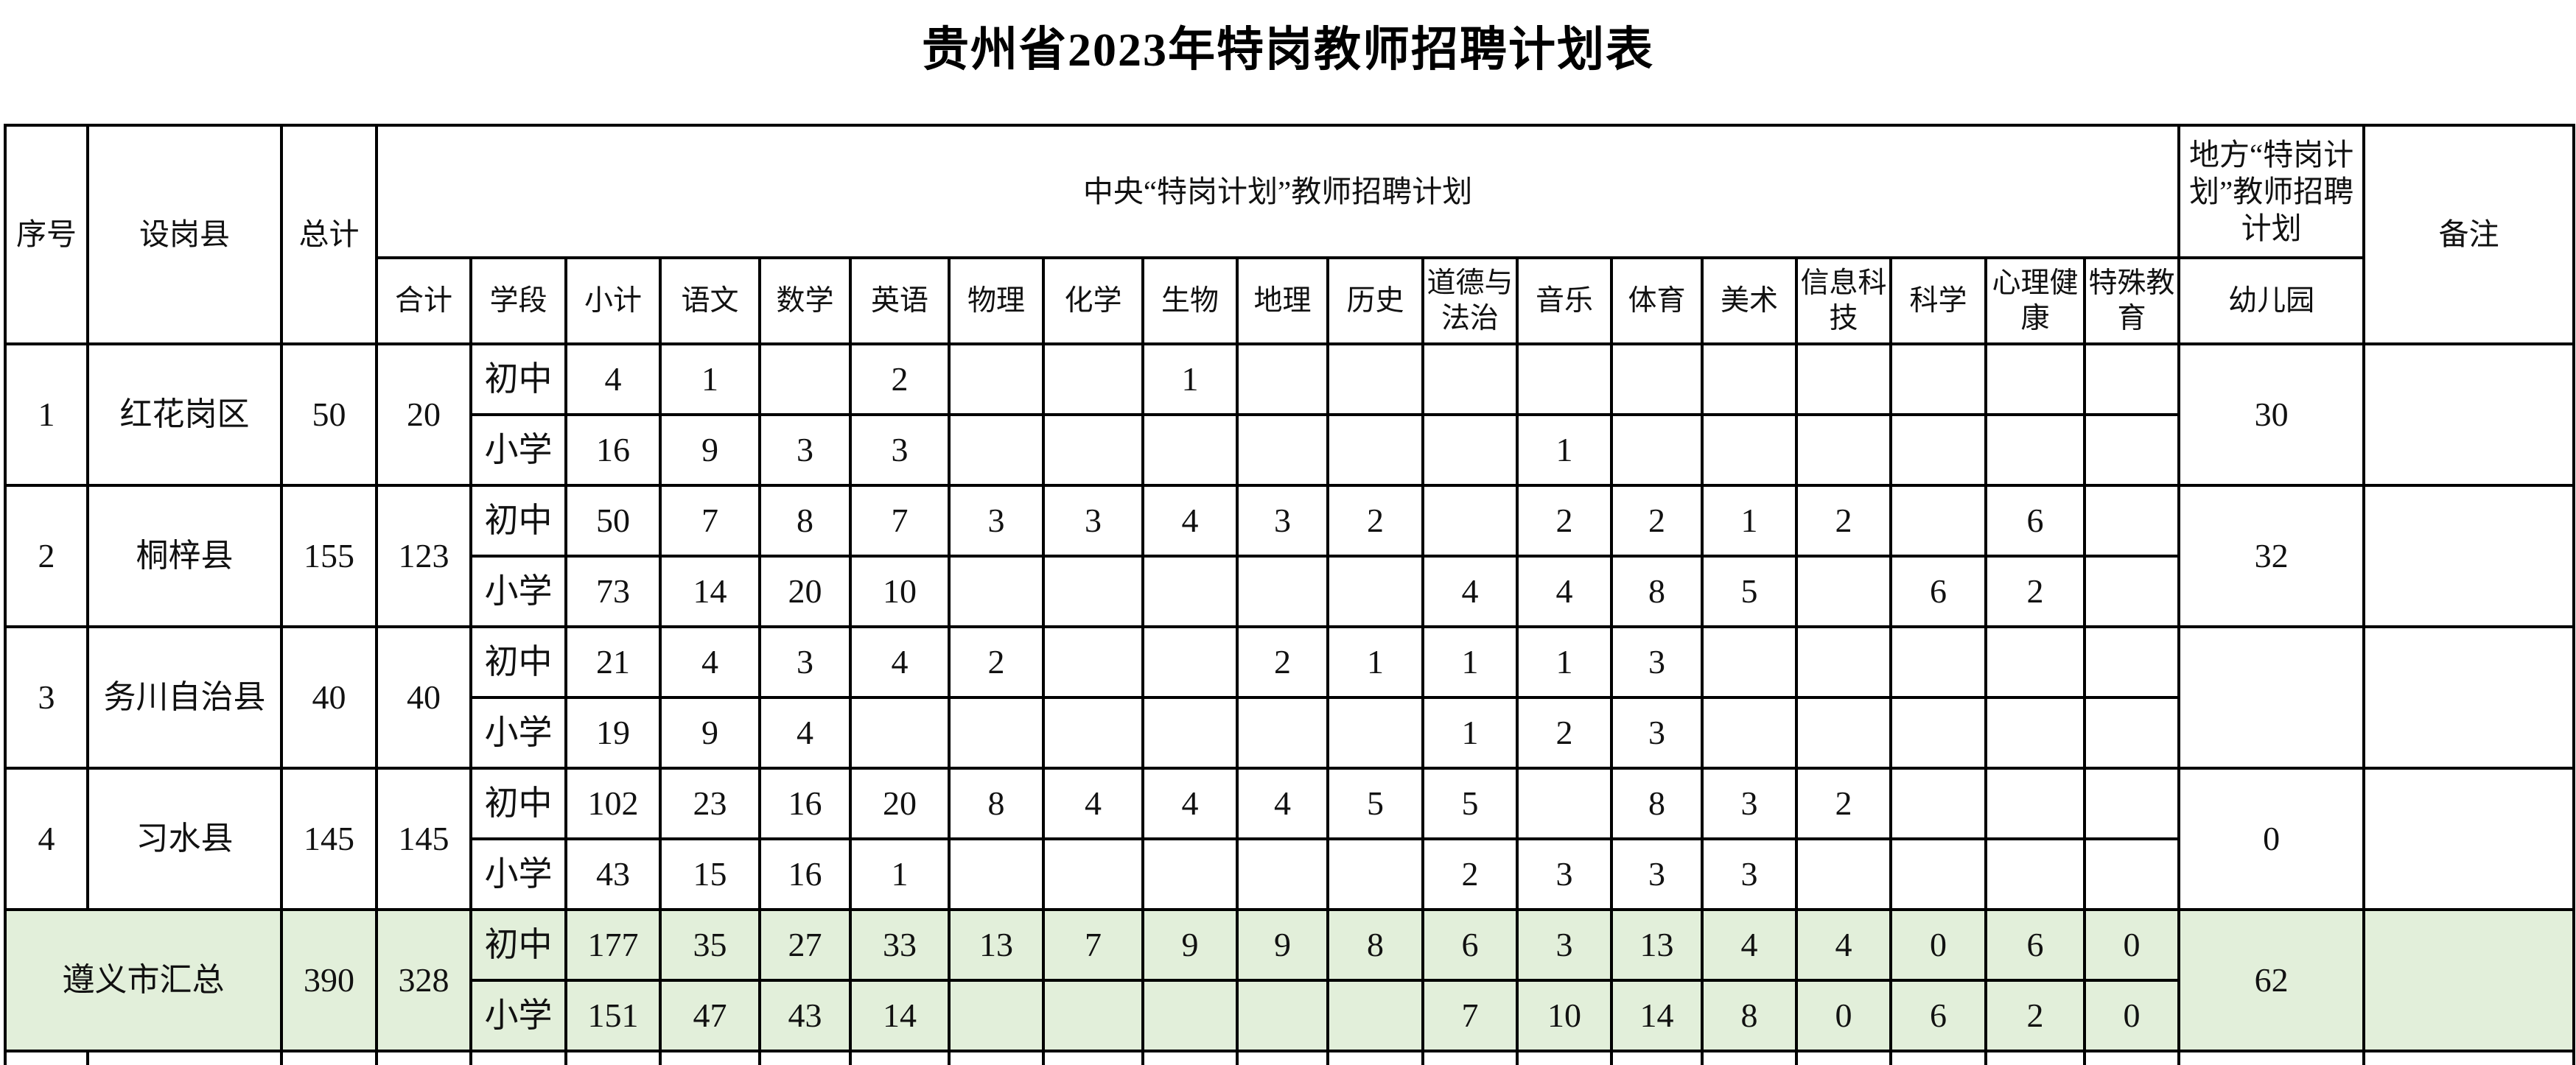 Image resolution: width=2576 pixels, height=1065 pixels. Describe the element at coordinates (329, 980) in the screenshot. I see `grand-total-cell: 390` at that location.